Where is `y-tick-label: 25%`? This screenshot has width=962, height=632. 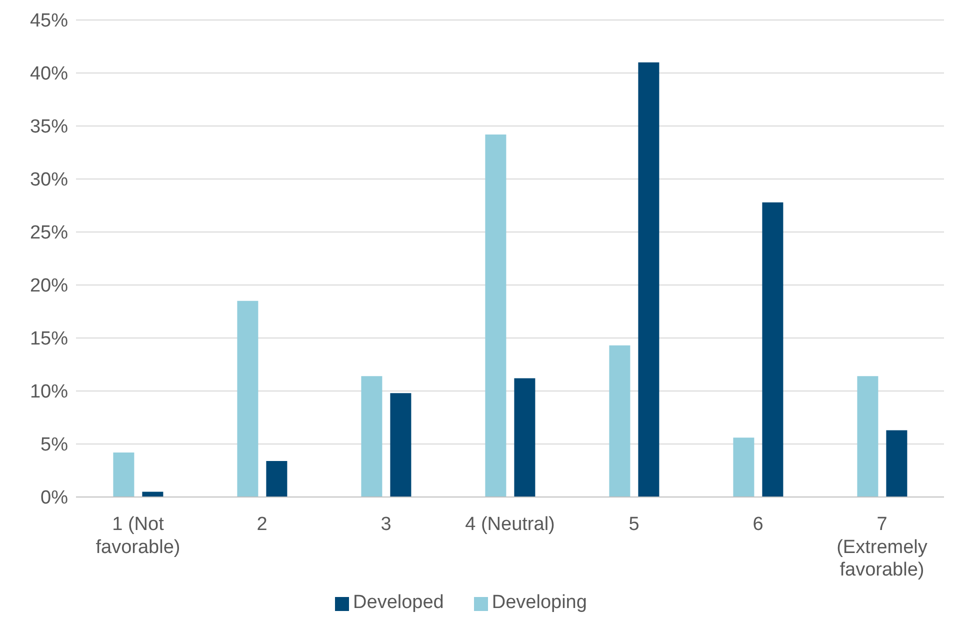 y-tick-label: 25% is located at coordinates (49, 233).